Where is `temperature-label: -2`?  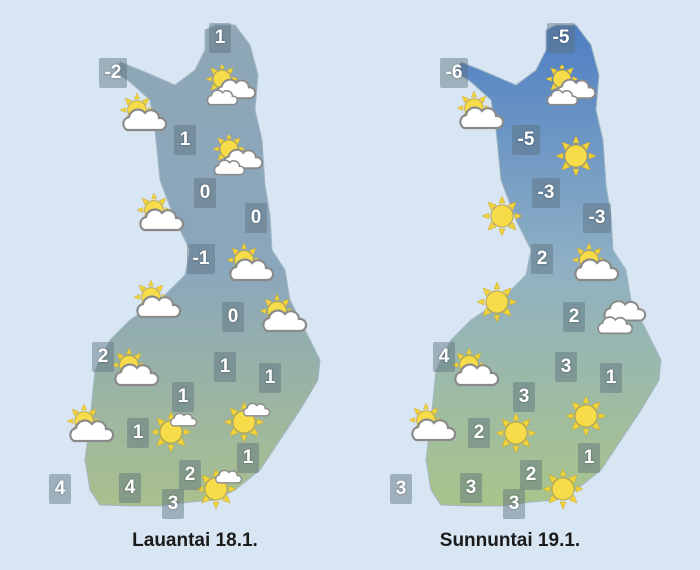
temperature-label: -2 is located at coordinates (113, 73).